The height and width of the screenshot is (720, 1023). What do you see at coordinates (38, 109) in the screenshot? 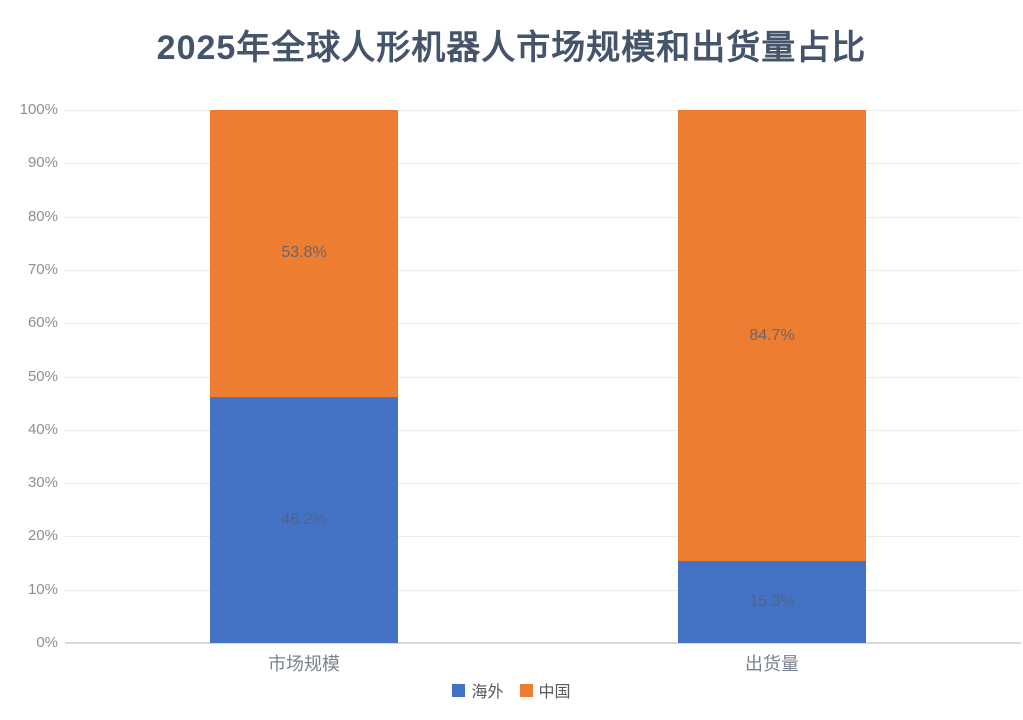
I see `y-axis-tick-label: 100%` at bounding box center [38, 109].